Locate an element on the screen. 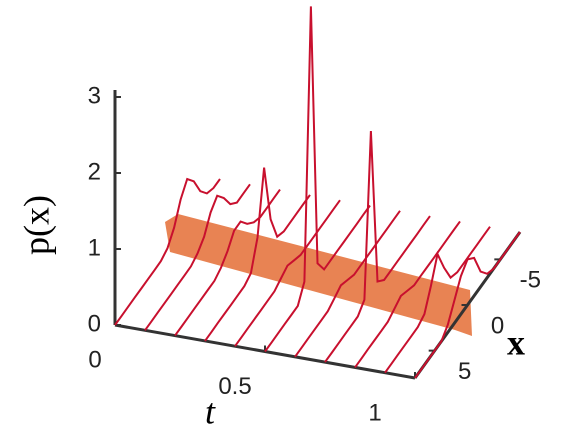 This screenshot has width=579, height=438. t-axis-label: t is located at coordinates (210, 411).